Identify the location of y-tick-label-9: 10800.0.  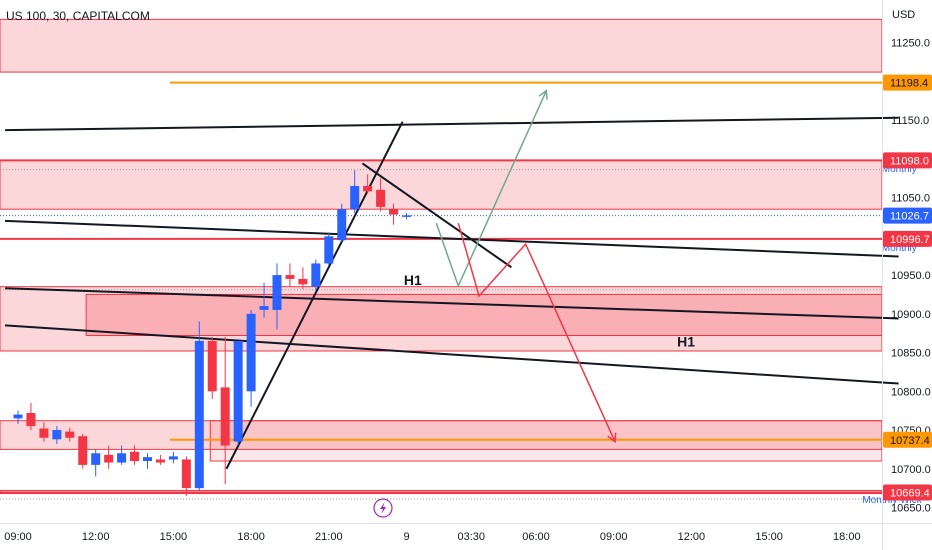
(911, 392).